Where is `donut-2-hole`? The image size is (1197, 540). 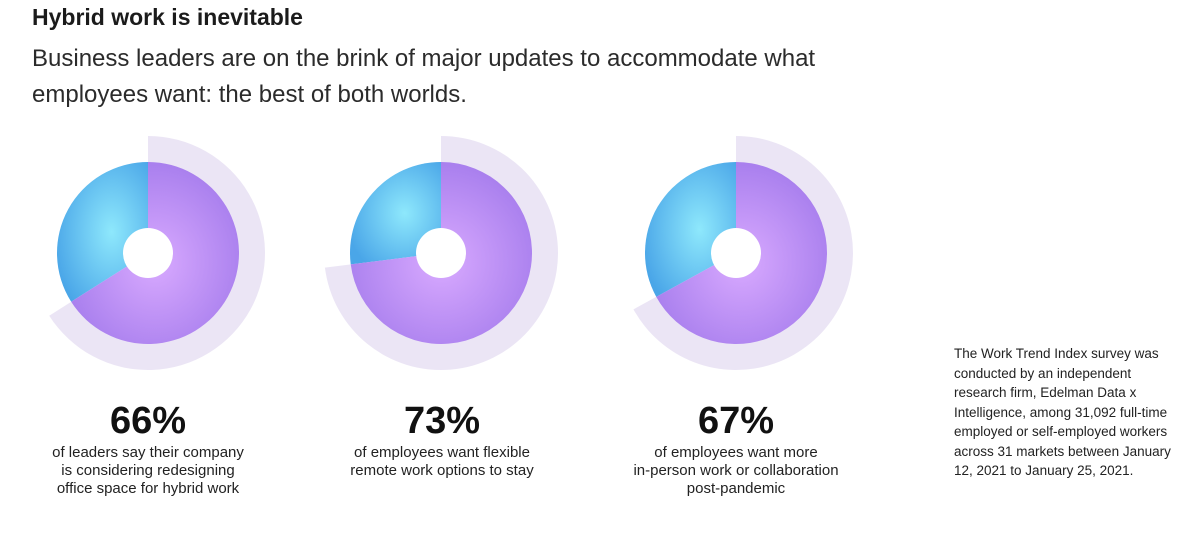
donut-2-hole is located at coordinates (441, 253).